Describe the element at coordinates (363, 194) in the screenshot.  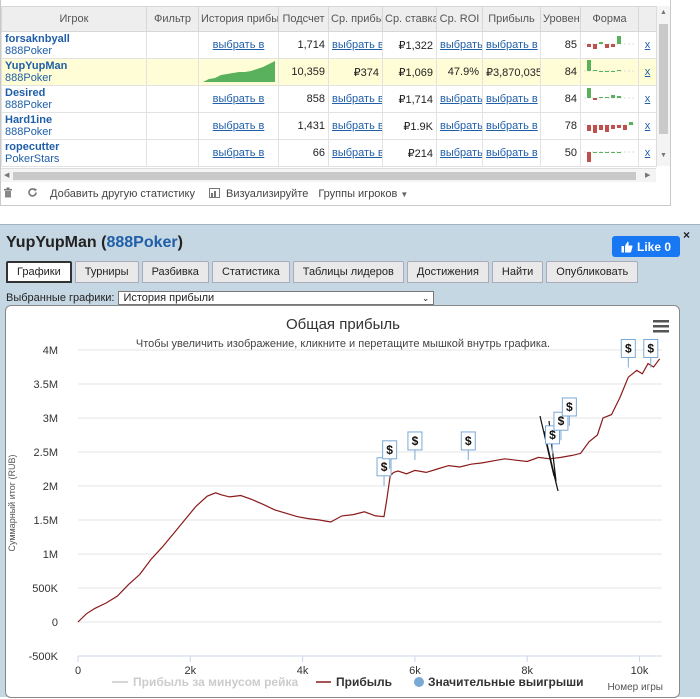
I see `player-groups-button: Группы игроков ▼` at that location.